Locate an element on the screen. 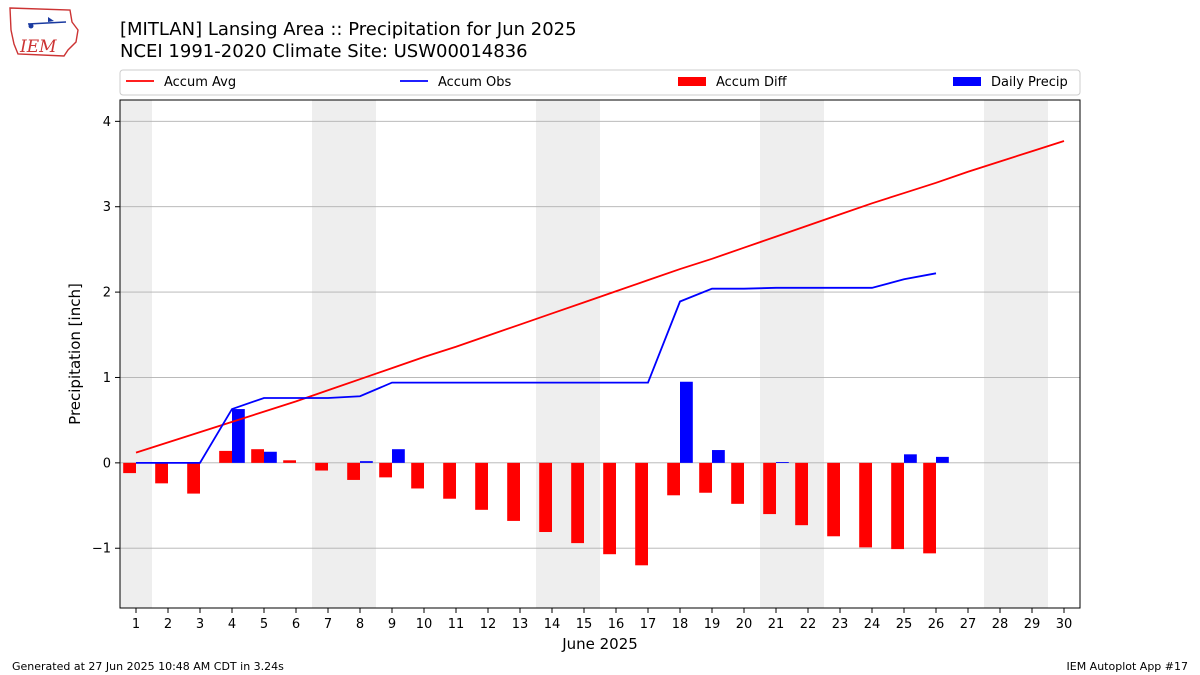  y-tick-label: 2 is located at coordinates (107, 293).